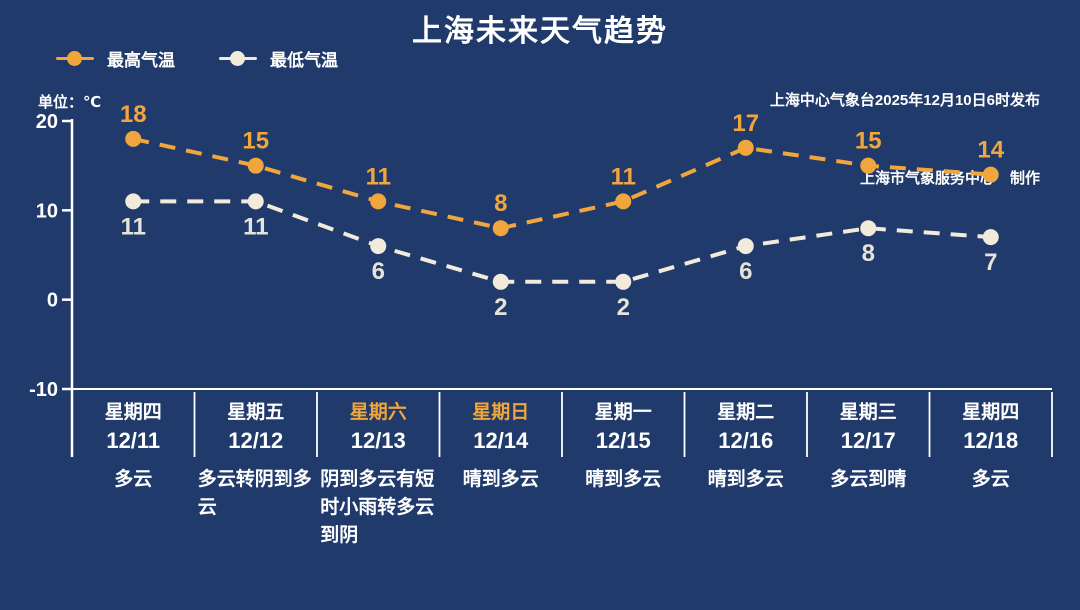 The width and height of the screenshot is (1080, 610). What do you see at coordinates (377, 507) in the screenshot?
I see `weather-label: 阴到多云有短时小雨转多云到阴` at bounding box center [377, 507].